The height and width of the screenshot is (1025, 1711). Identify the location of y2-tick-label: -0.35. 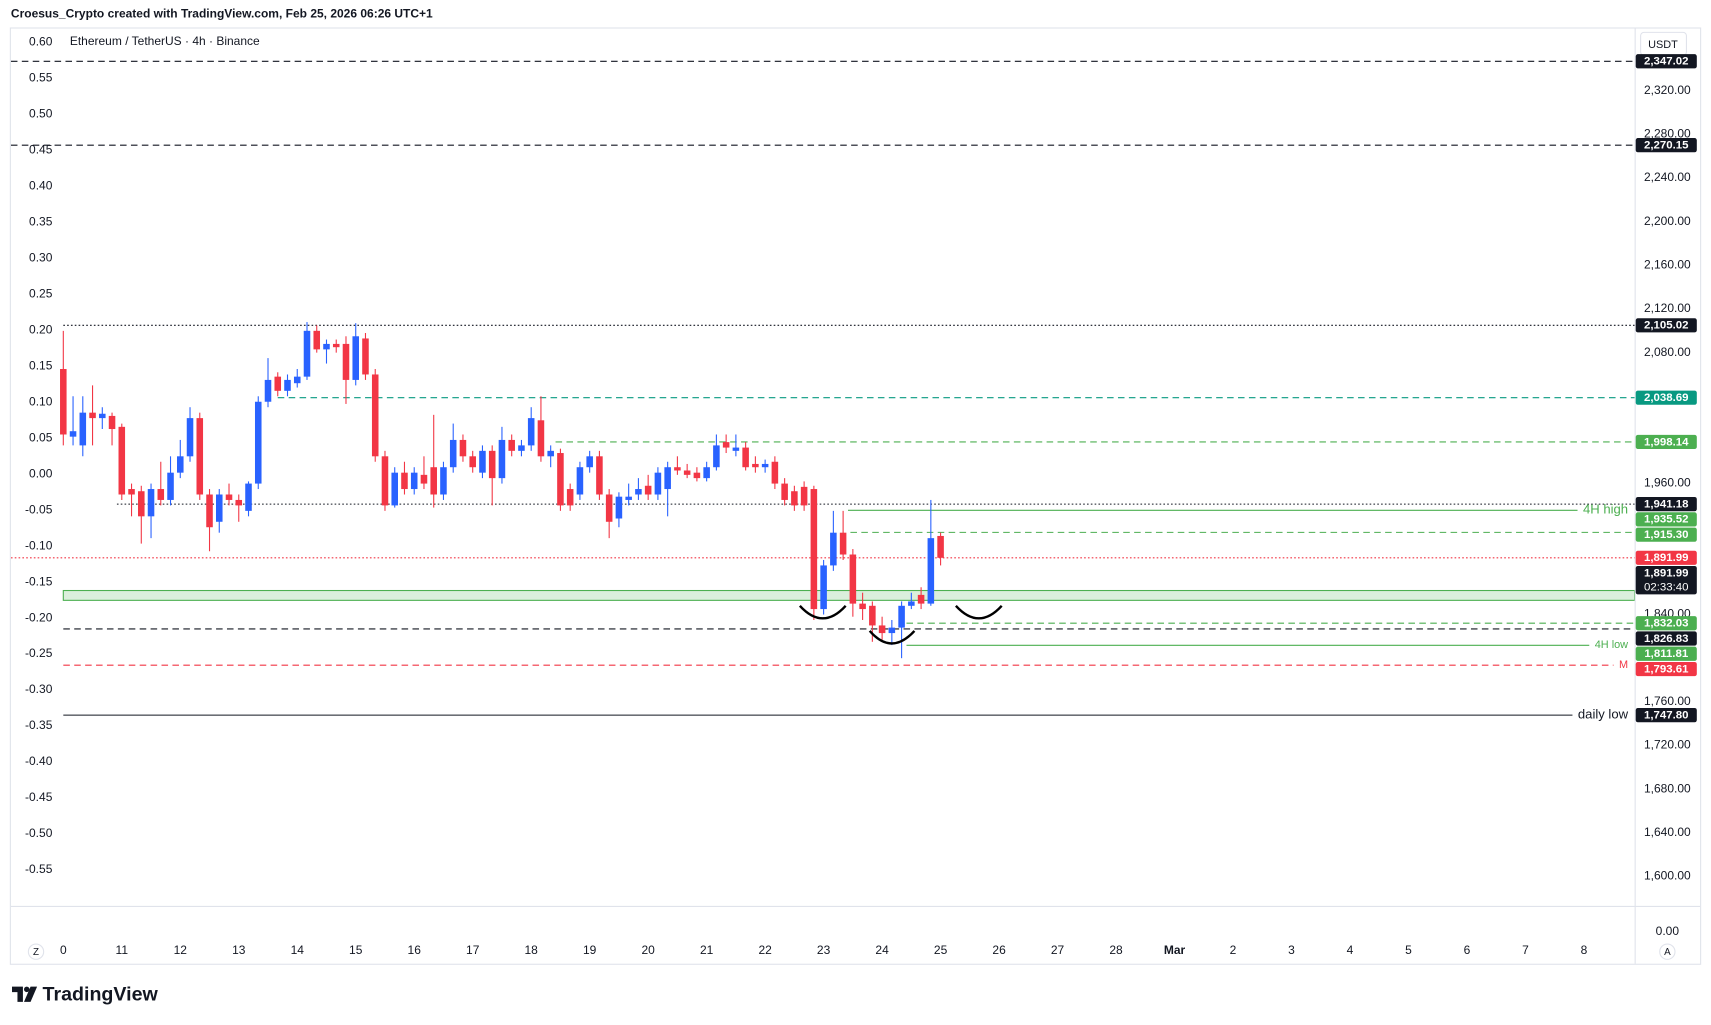
(39, 725).